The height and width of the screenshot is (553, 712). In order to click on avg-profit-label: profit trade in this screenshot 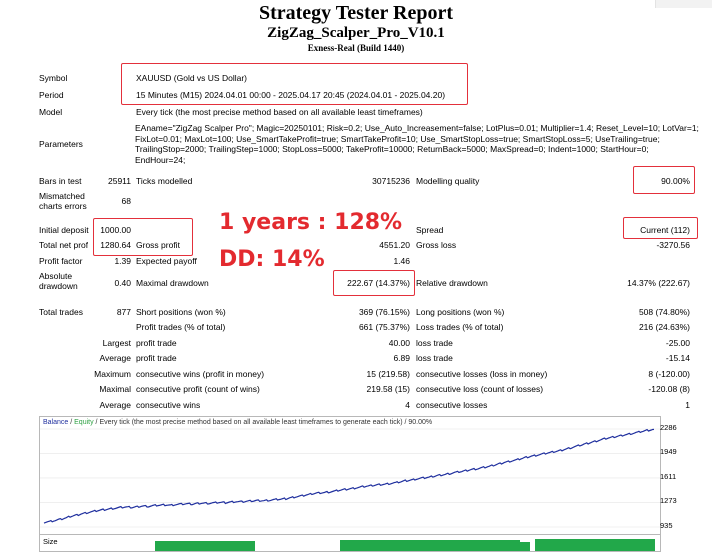, I will do `click(156, 358)`.